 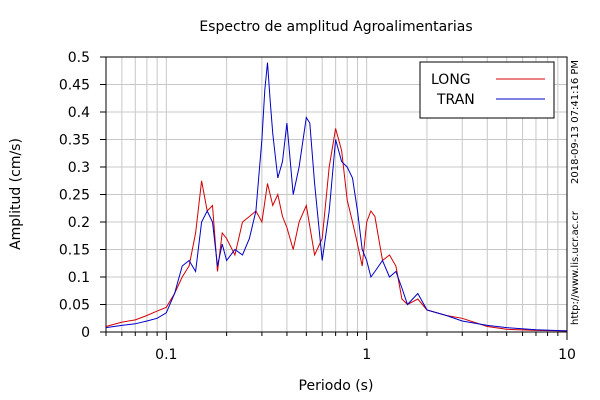 I want to click on chart-title: Espectro de amplitud Agroalimentarias, so click(x=335, y=27).